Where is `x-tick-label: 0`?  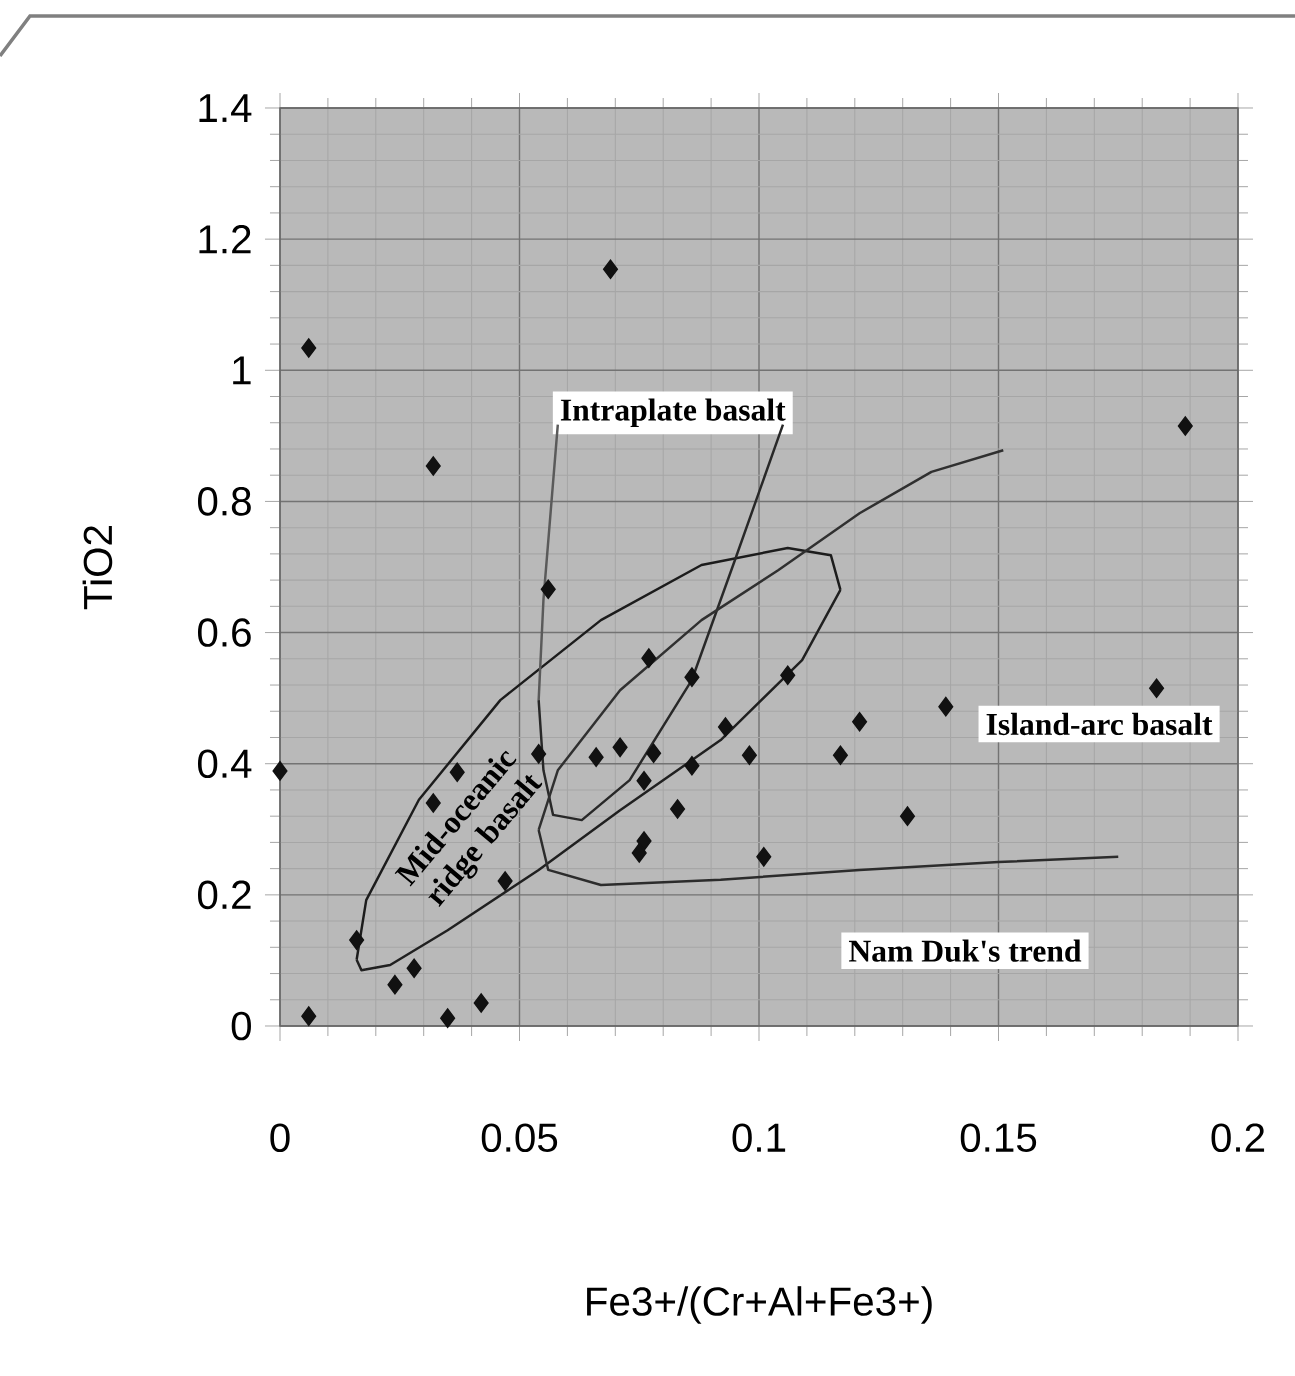 x-tick-label: 0 is located at coordinates (280, 1138).